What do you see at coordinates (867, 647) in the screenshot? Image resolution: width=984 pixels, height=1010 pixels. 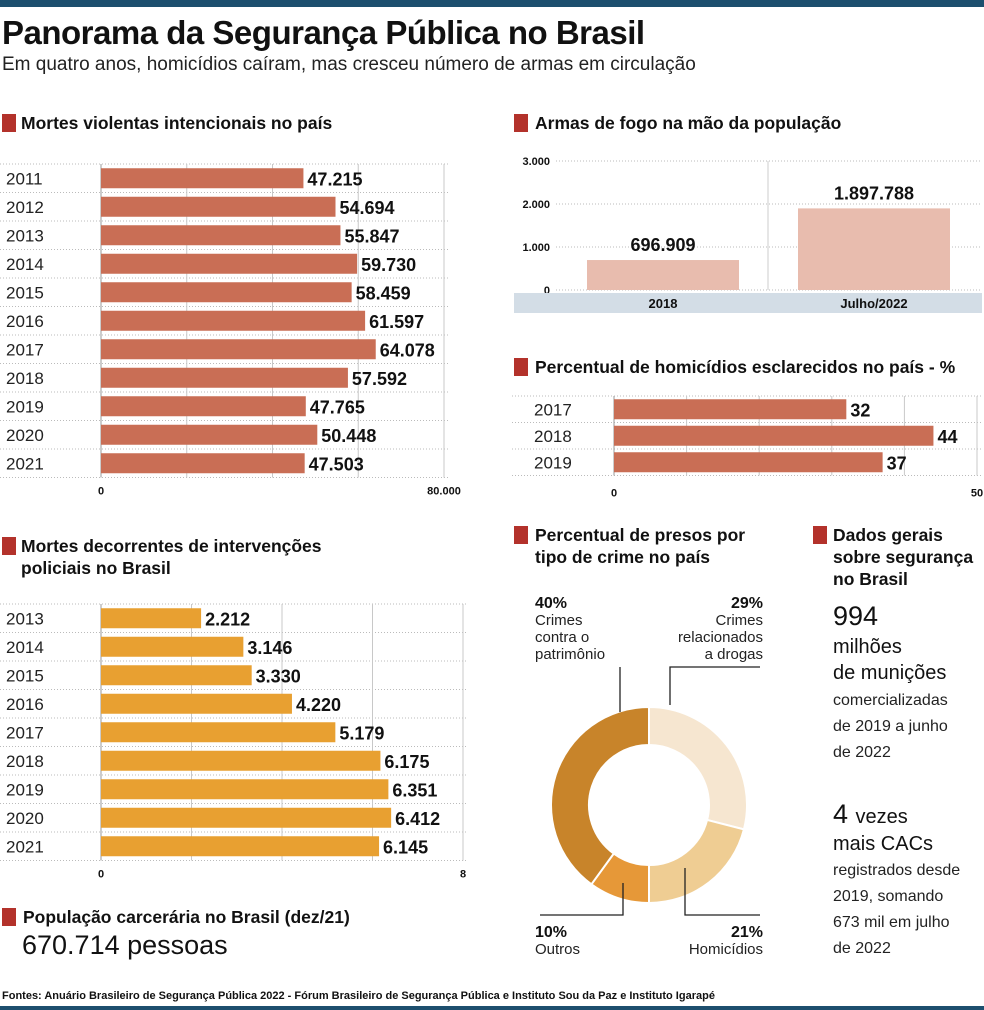 I see `municoes-unit-line: milhões` at bounding box center [867, 647].